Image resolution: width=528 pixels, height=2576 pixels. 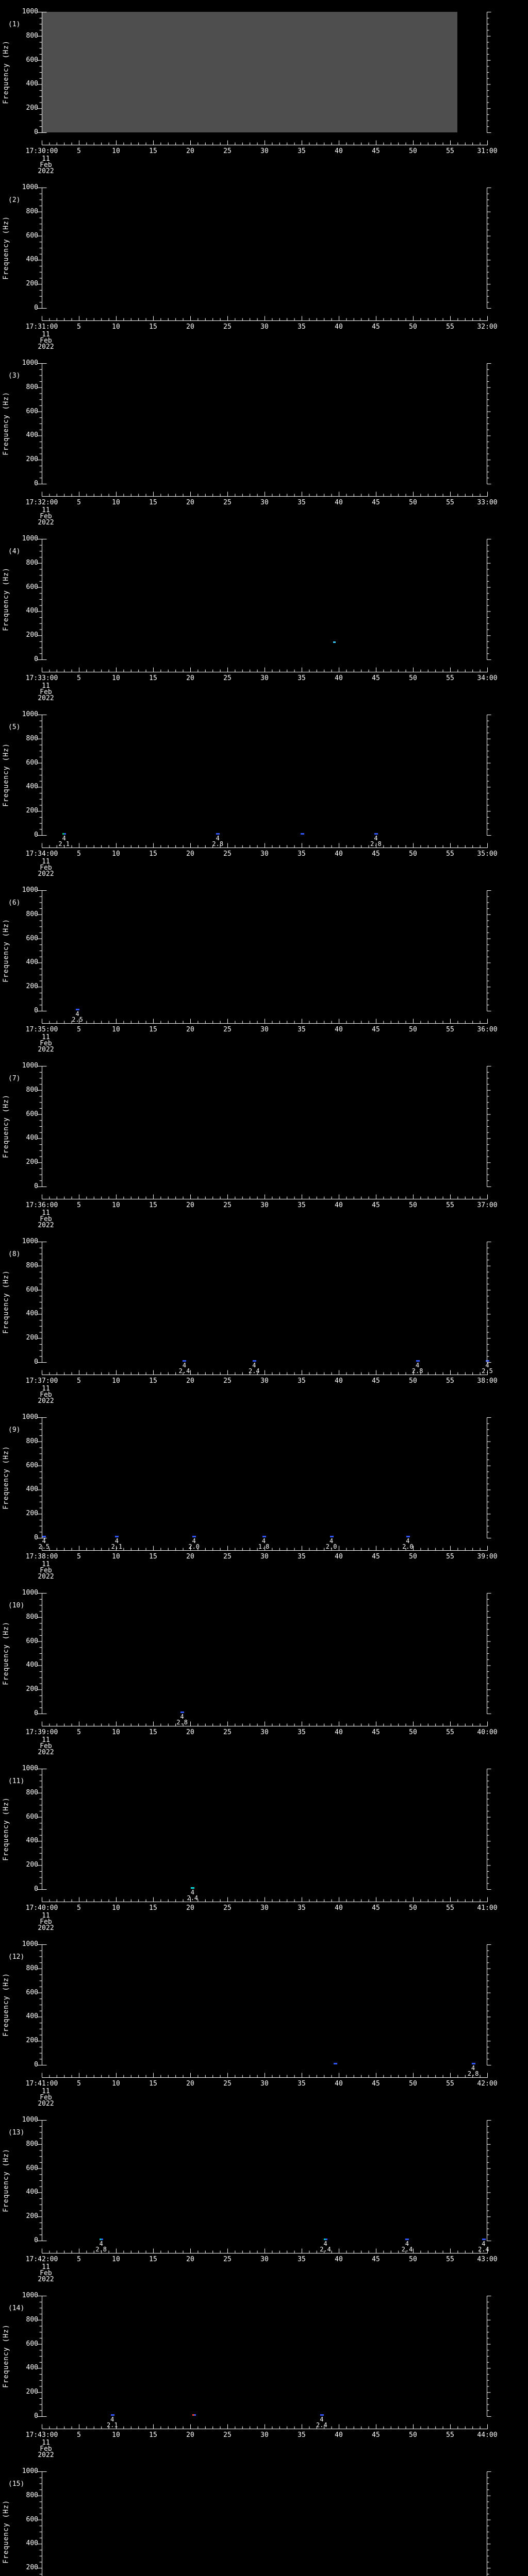 I want to click on panel-number: (3), so click(x=14, y=376).